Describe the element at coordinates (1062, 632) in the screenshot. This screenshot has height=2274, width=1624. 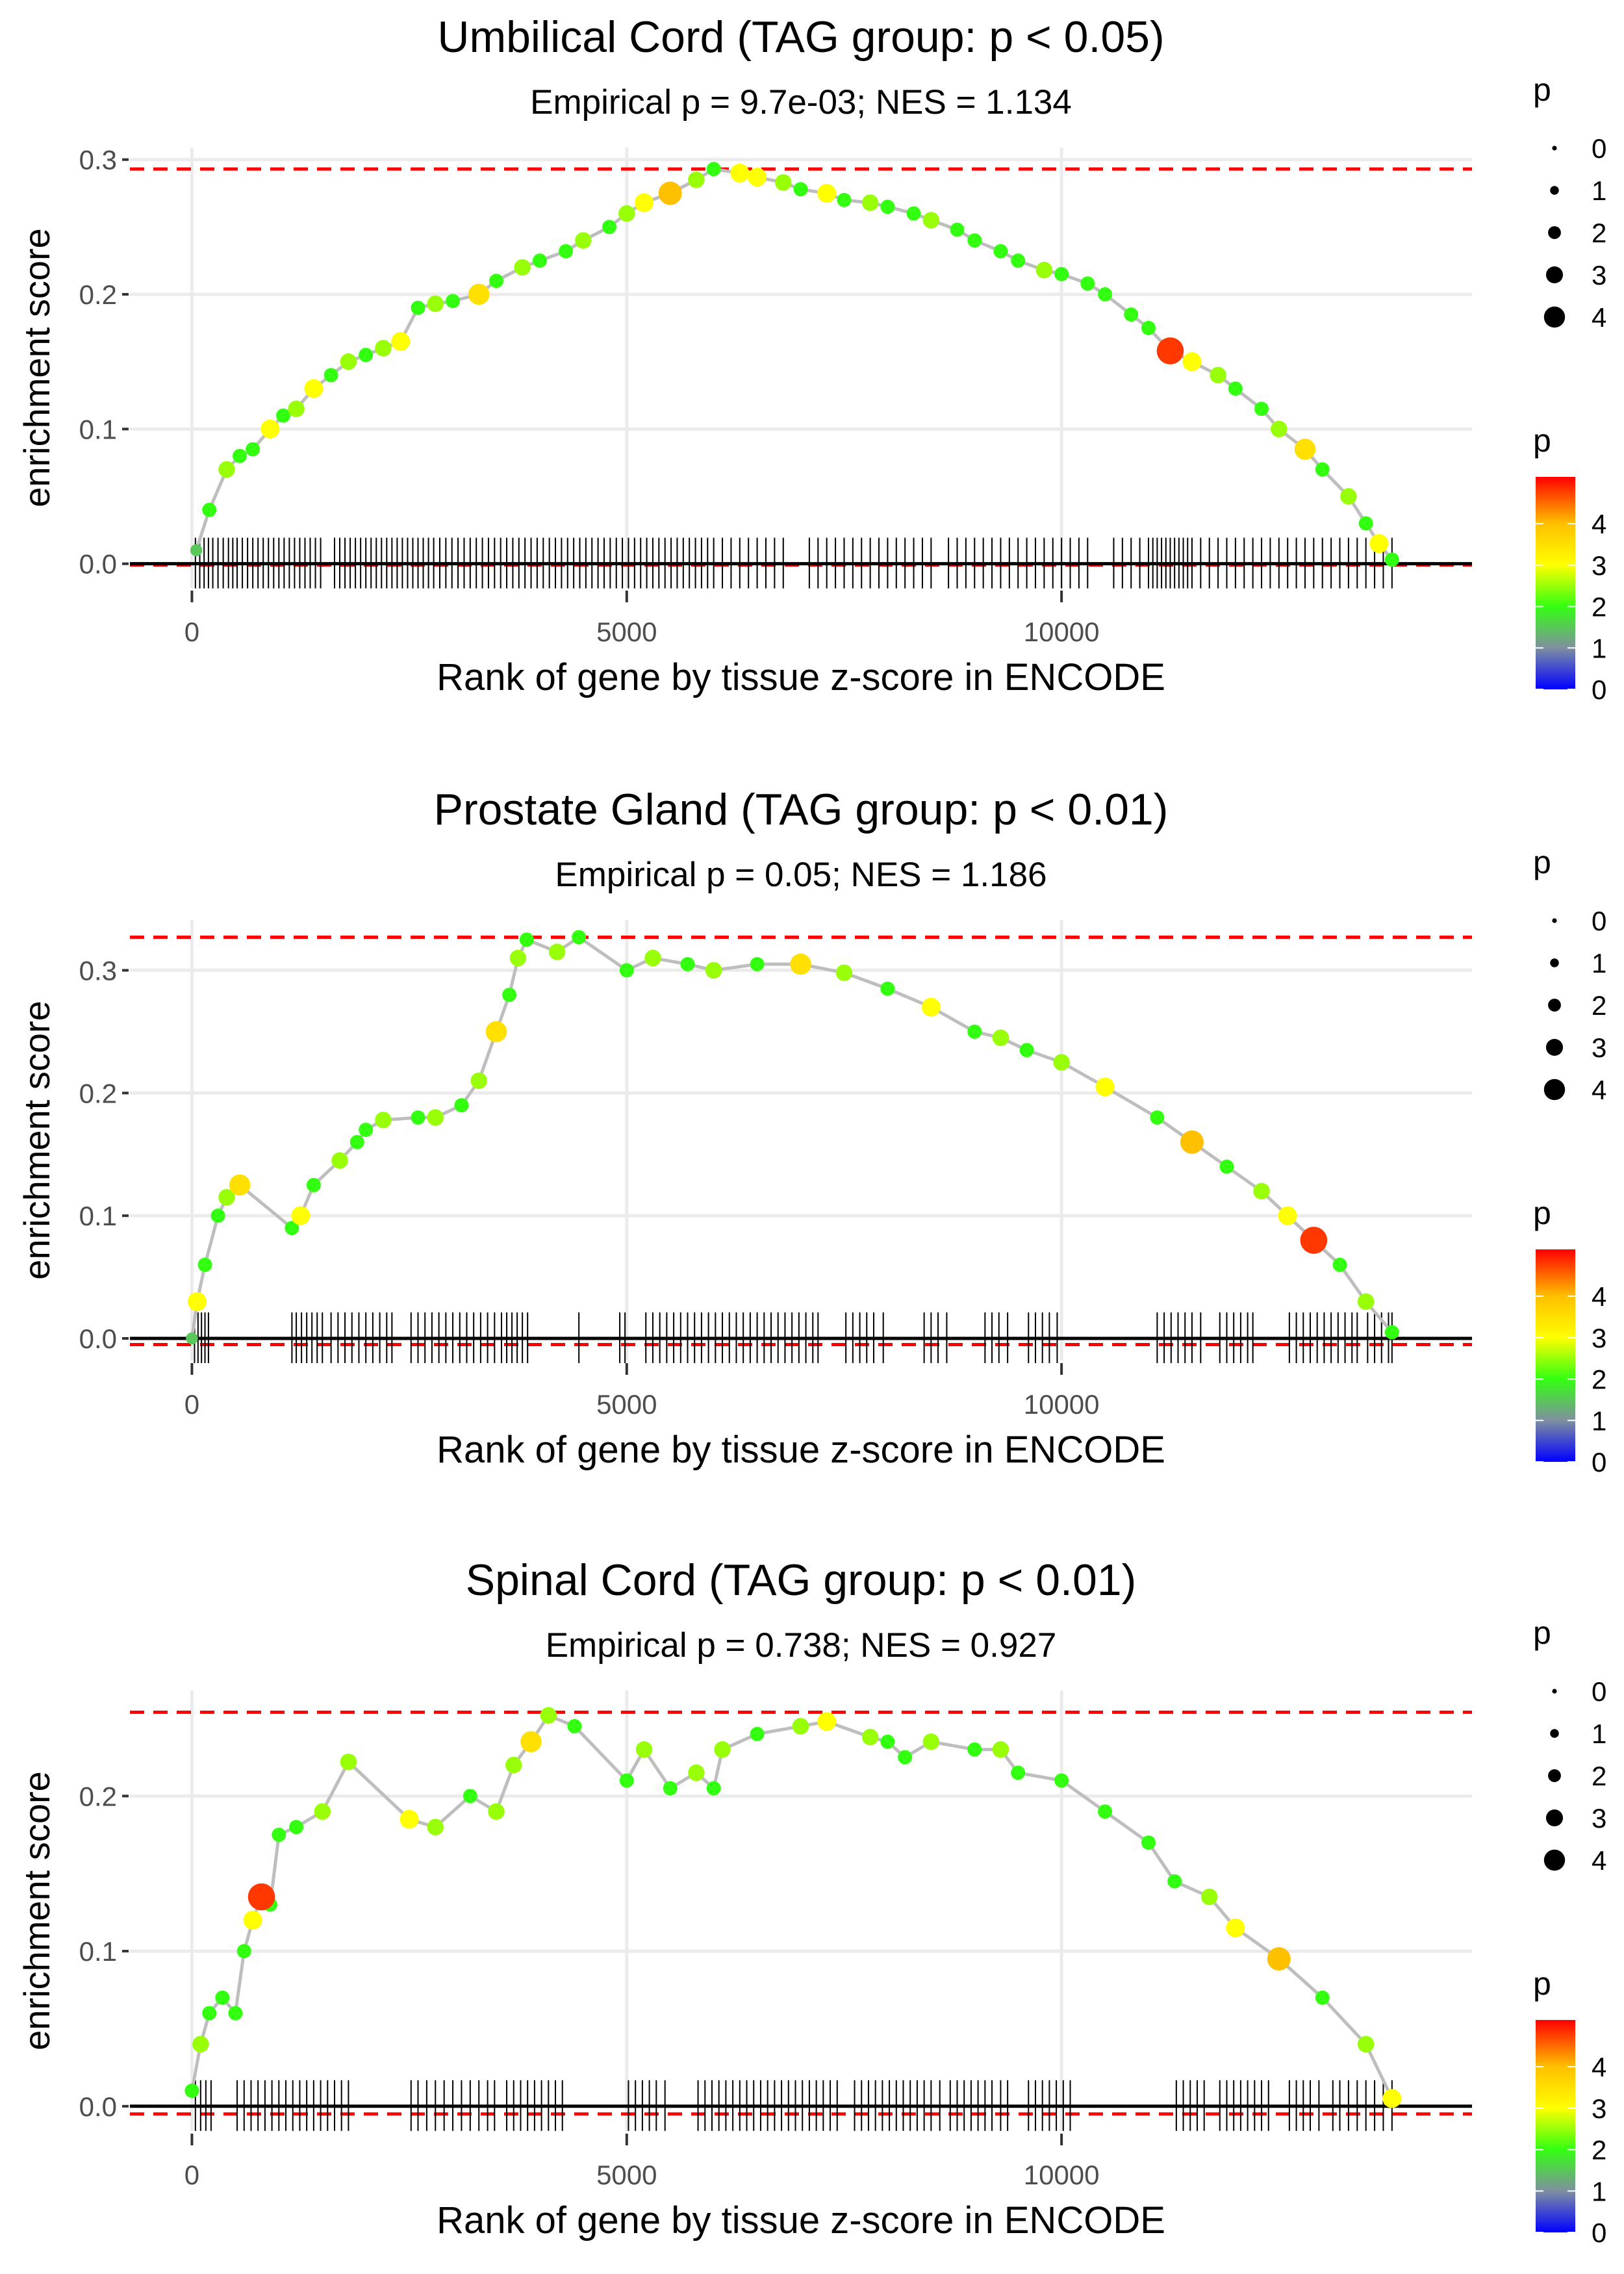
I see `x-tick-label: 10000` at that location.